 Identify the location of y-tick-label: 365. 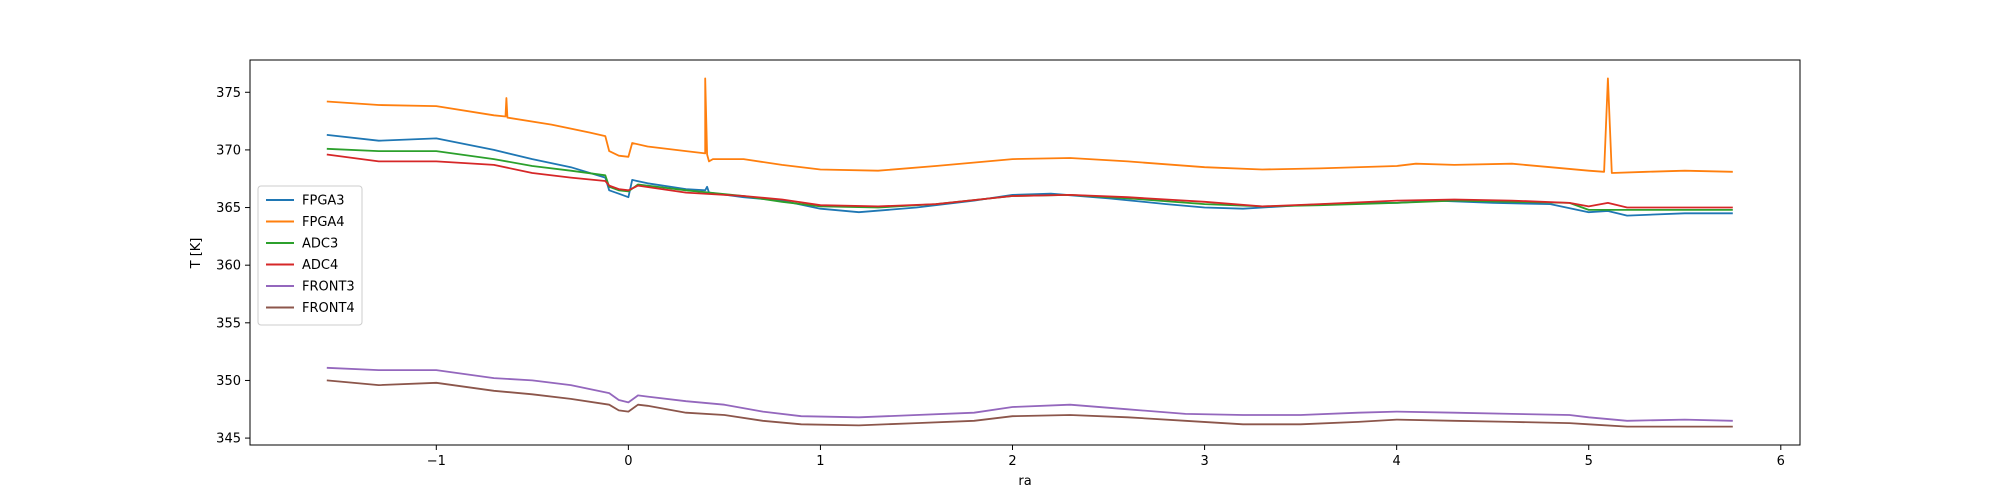
(228, 208).